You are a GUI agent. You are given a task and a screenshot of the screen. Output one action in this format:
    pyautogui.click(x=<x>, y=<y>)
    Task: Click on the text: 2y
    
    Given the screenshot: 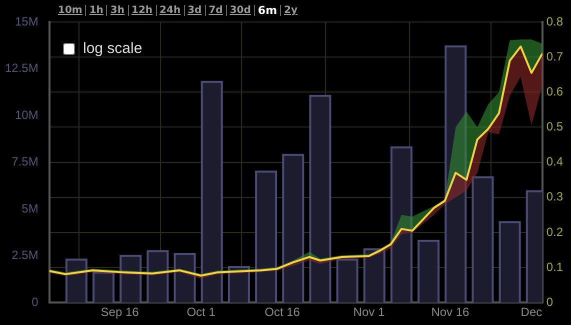 What is the action you would take?
    pyautogui.click(x=290, y=10)
    